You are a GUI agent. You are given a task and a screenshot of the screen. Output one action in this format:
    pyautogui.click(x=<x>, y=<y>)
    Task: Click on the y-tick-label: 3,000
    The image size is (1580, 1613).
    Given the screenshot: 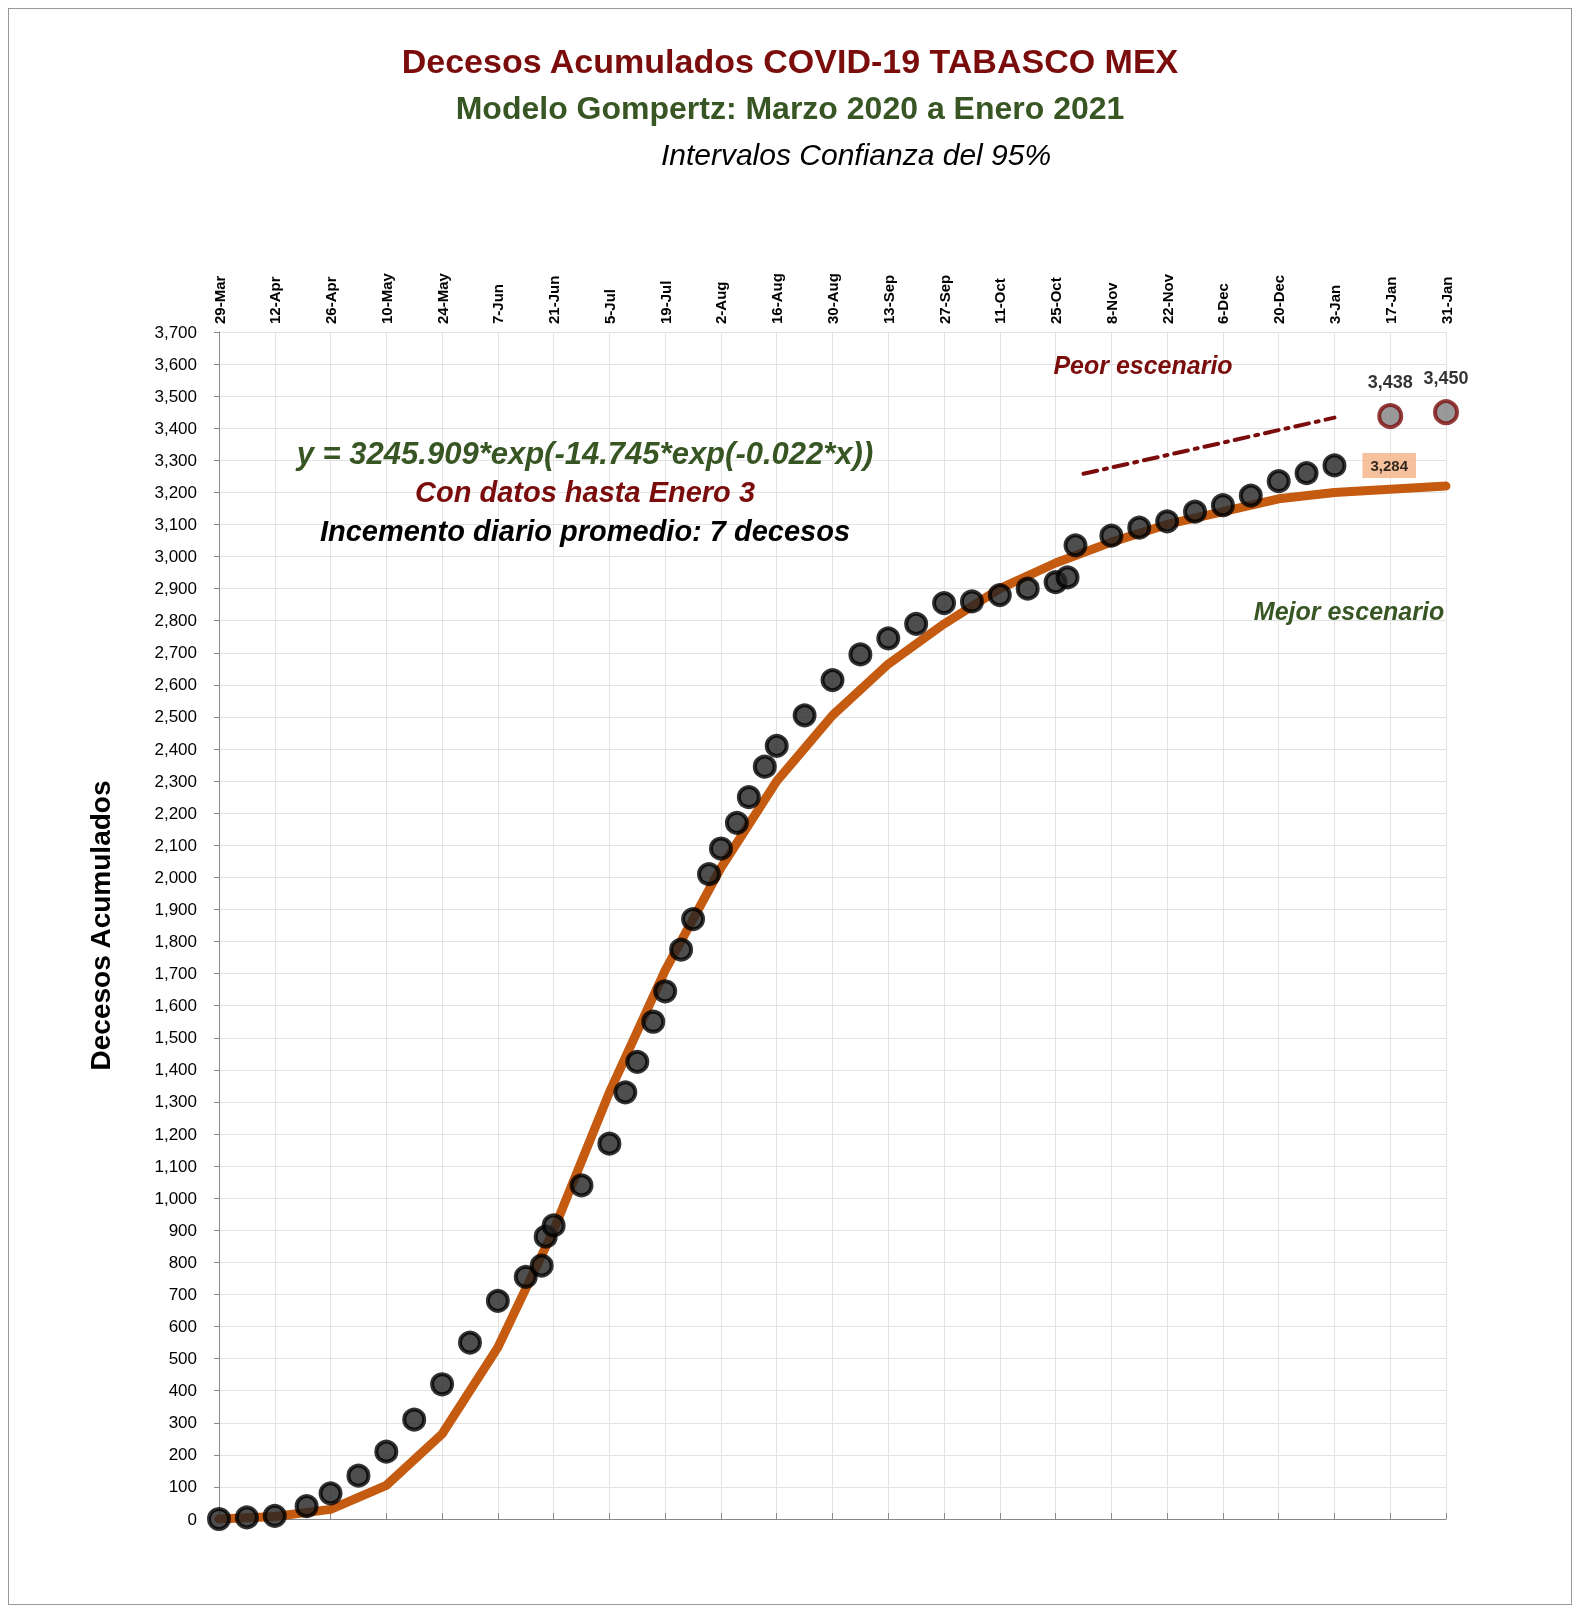 What is the action you would take?
    pyautogui.click(x=175, y=557)
    